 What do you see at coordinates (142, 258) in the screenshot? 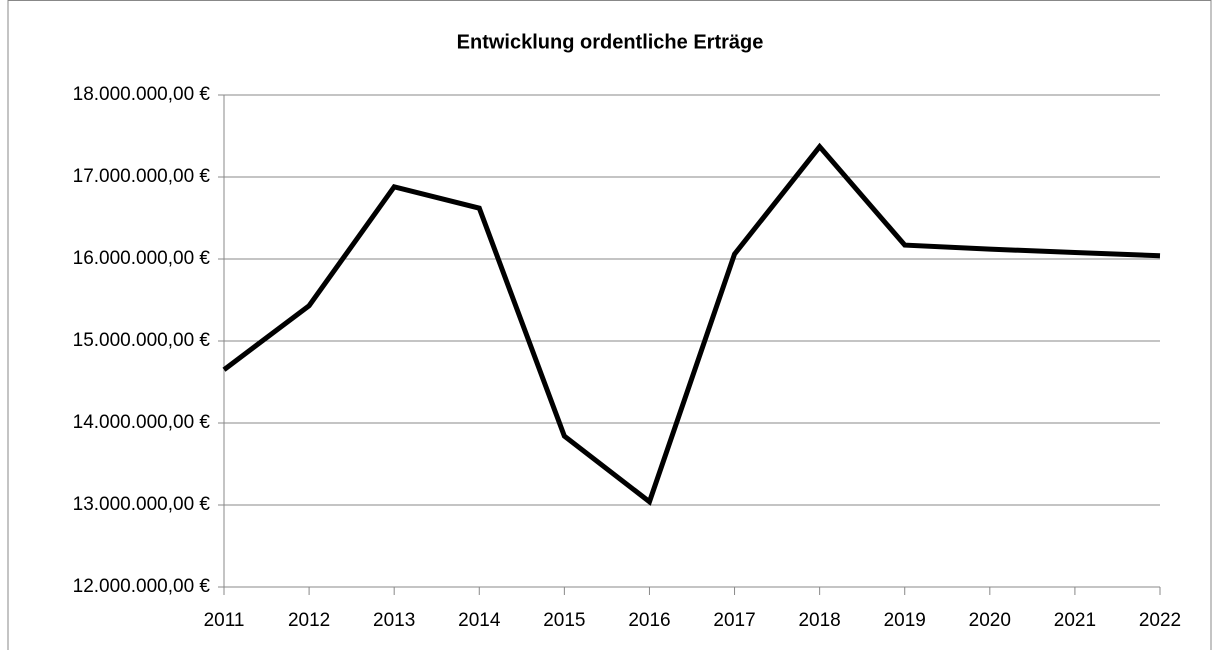
I see `y-tick-label: 16.000.000,00 €` at bounding box center [142, 258].